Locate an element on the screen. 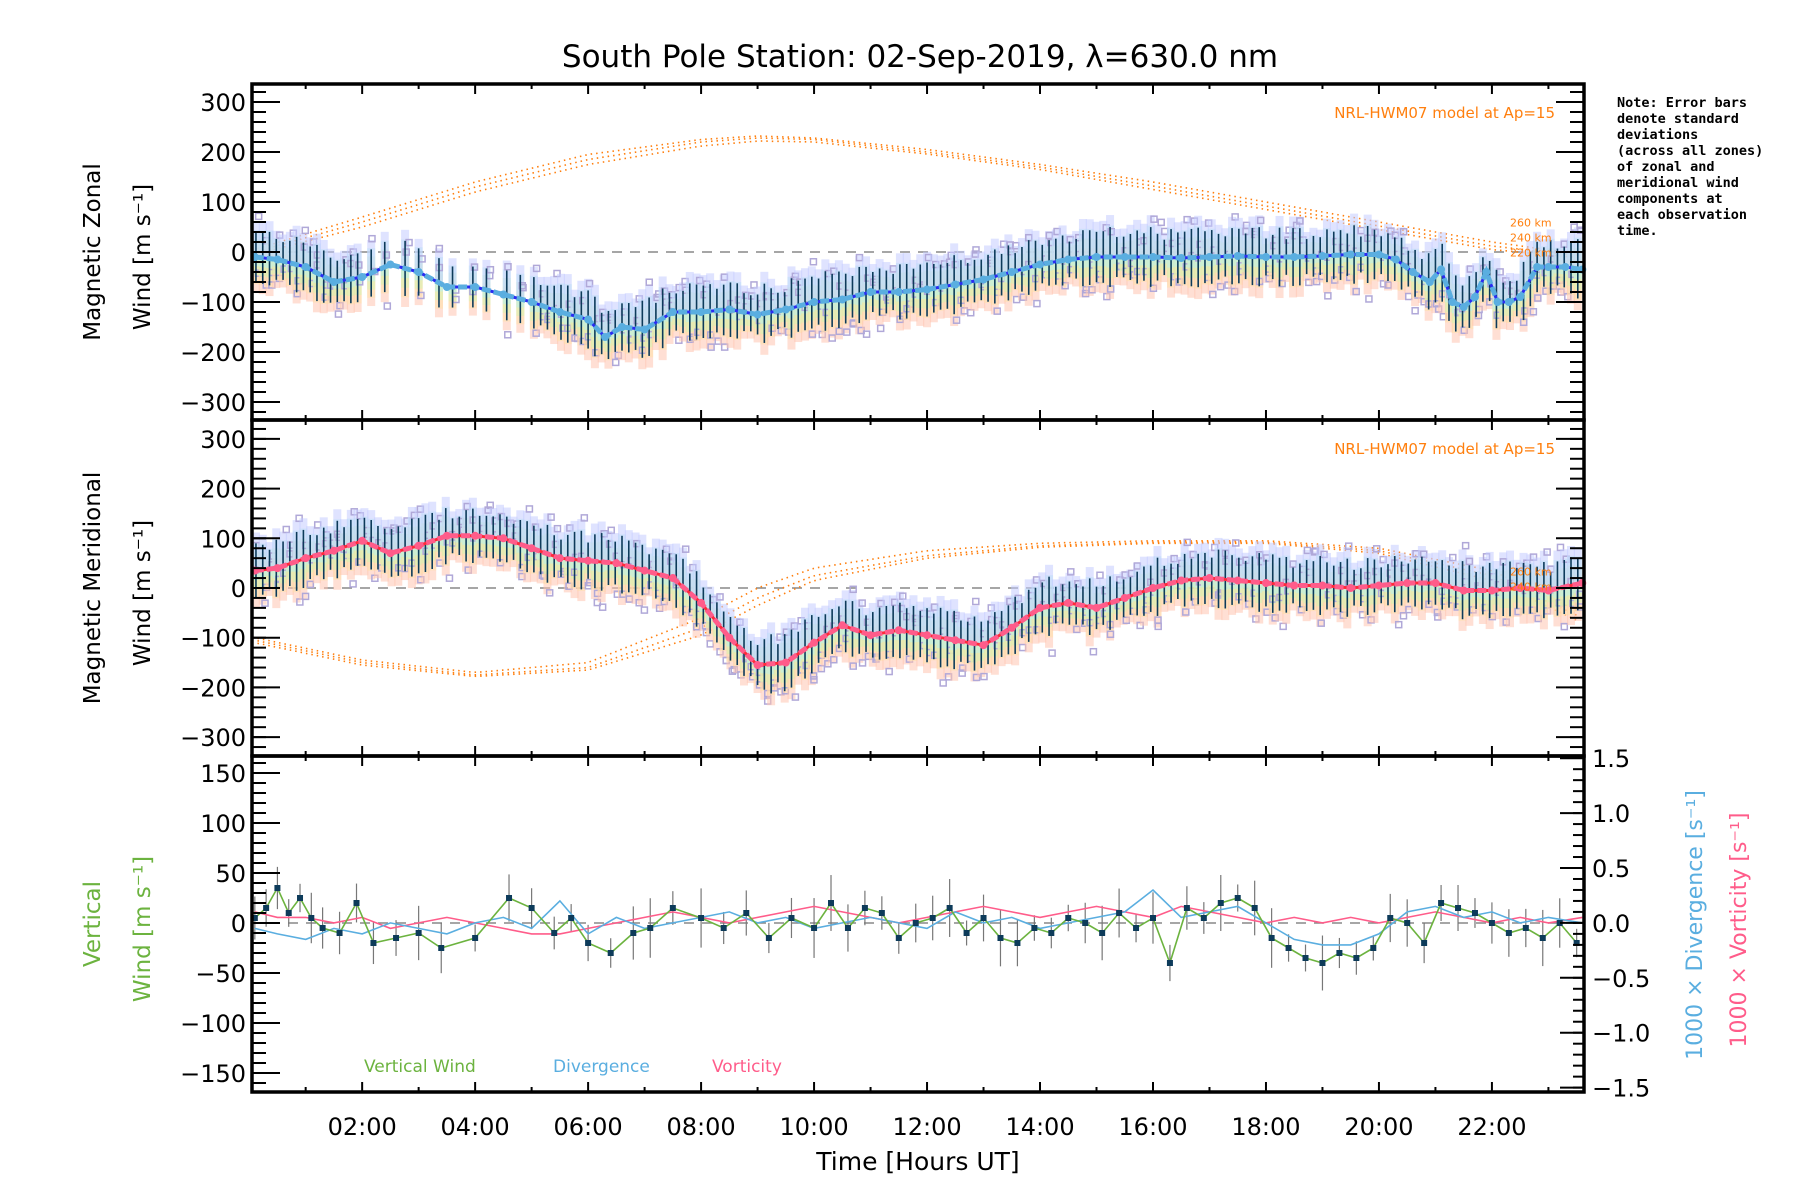 This screenshot has width=1800, height=1200. x-axis-title: Time [Hours UT] is located at coordinates (917, 1161).